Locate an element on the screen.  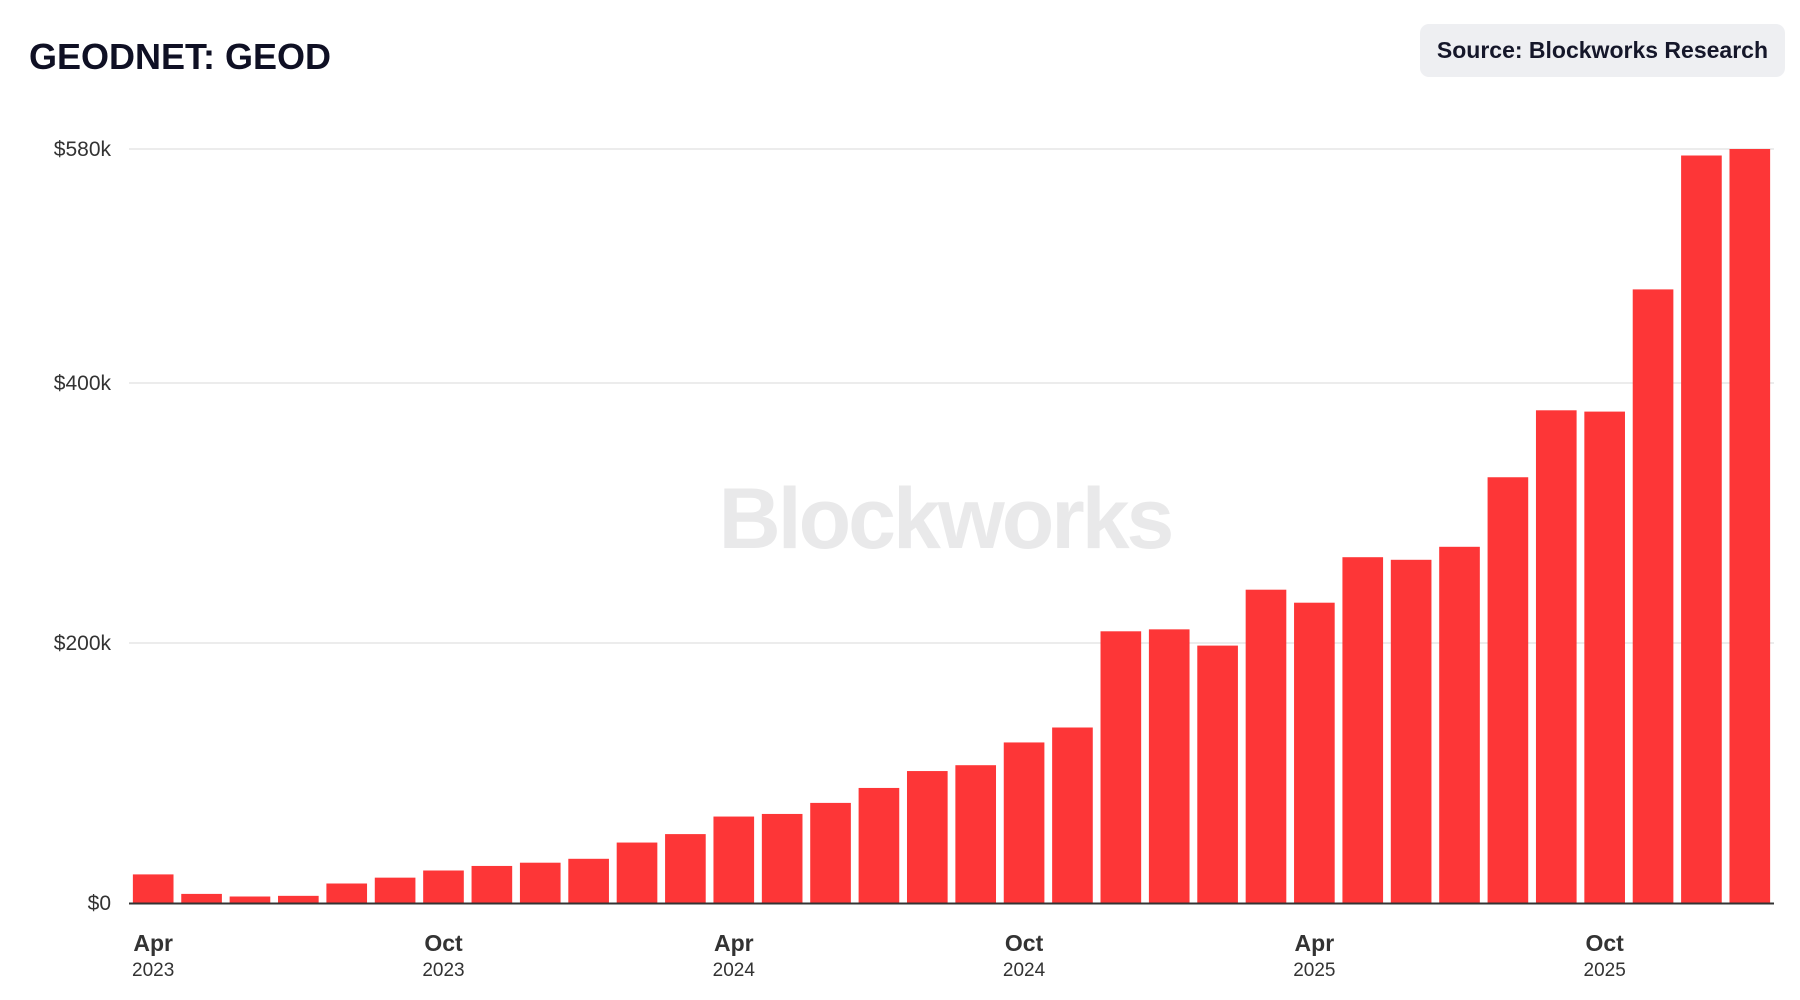
y-tick-label: $400k is located at coordinates (83, 383).